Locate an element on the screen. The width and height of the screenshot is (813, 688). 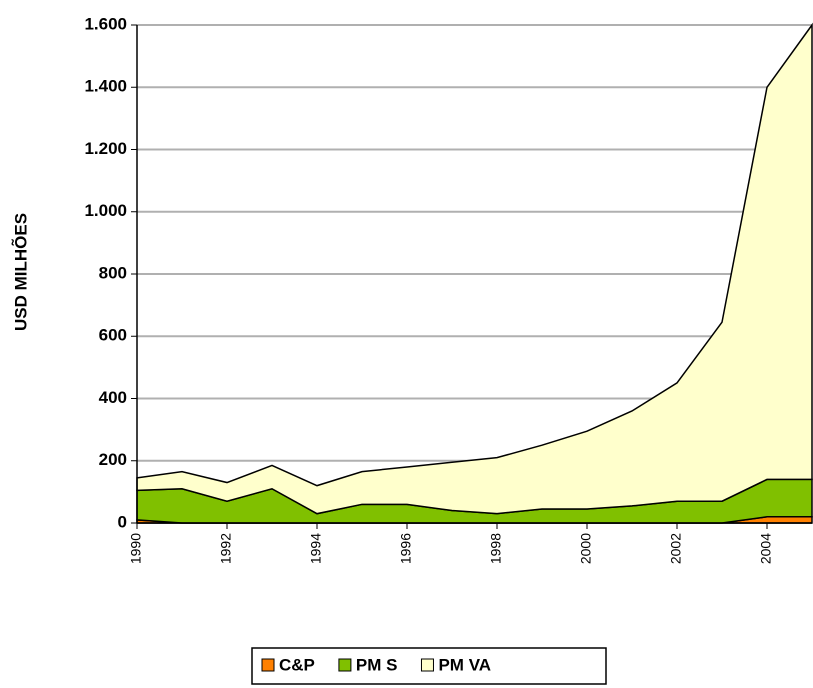
x-tick-label: 2002 is located at coordinates (676, 548).